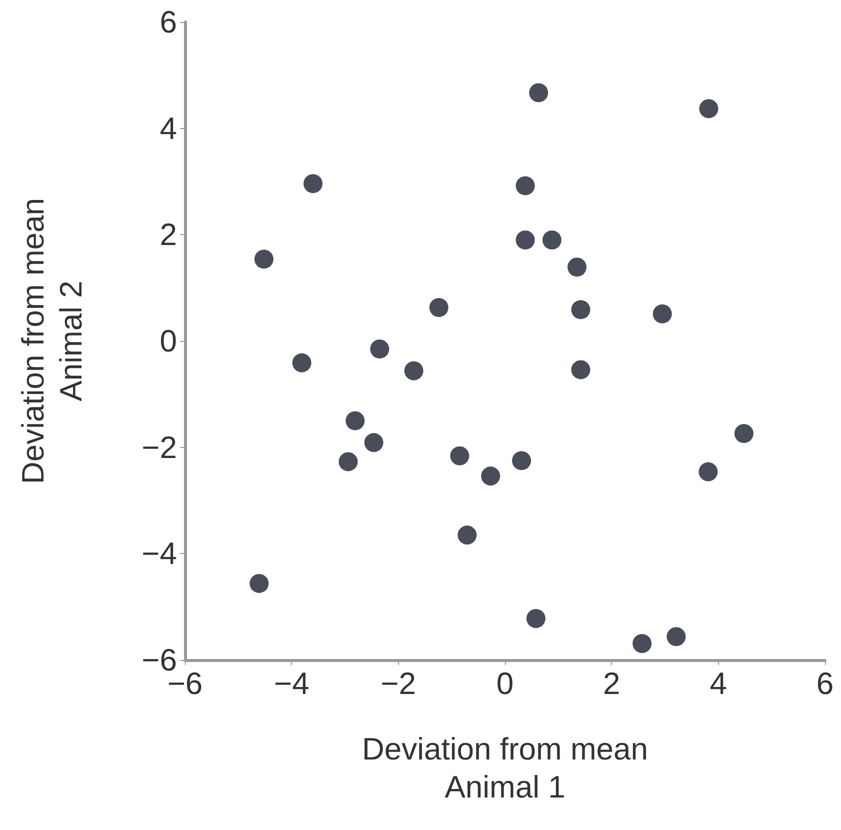  What do you see at coordinates (505, 768) in the screenshot?
I see `x-axis-title: Deviation from mean Animal 1` at bounding box center [505, 768].